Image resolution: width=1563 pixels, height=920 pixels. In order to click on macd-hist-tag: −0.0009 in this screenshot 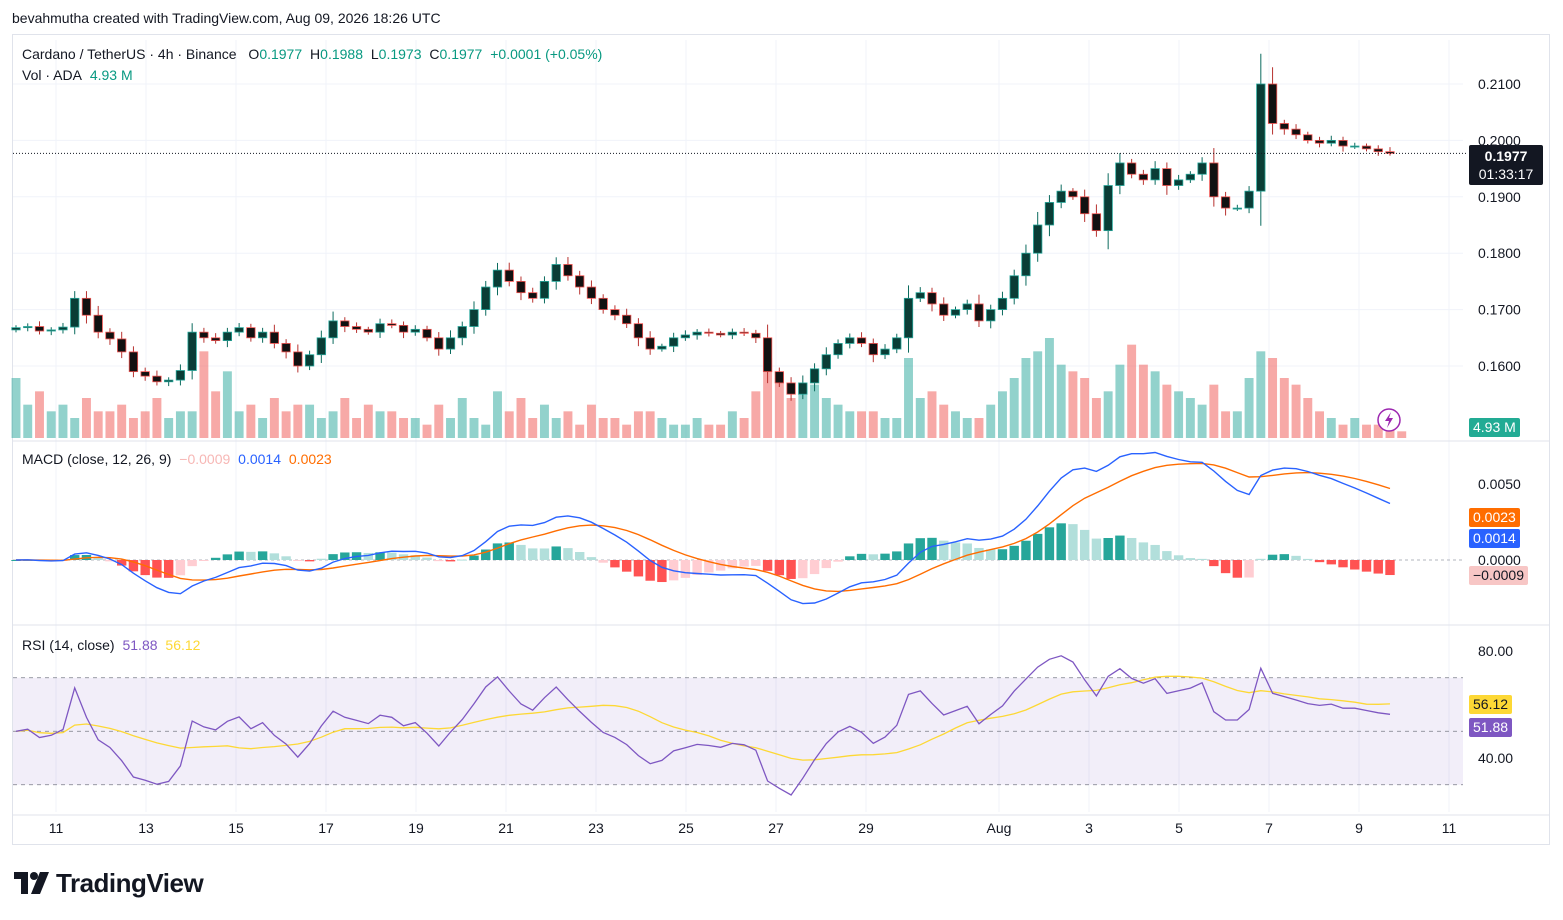, I will do `click(1498, 575)`.